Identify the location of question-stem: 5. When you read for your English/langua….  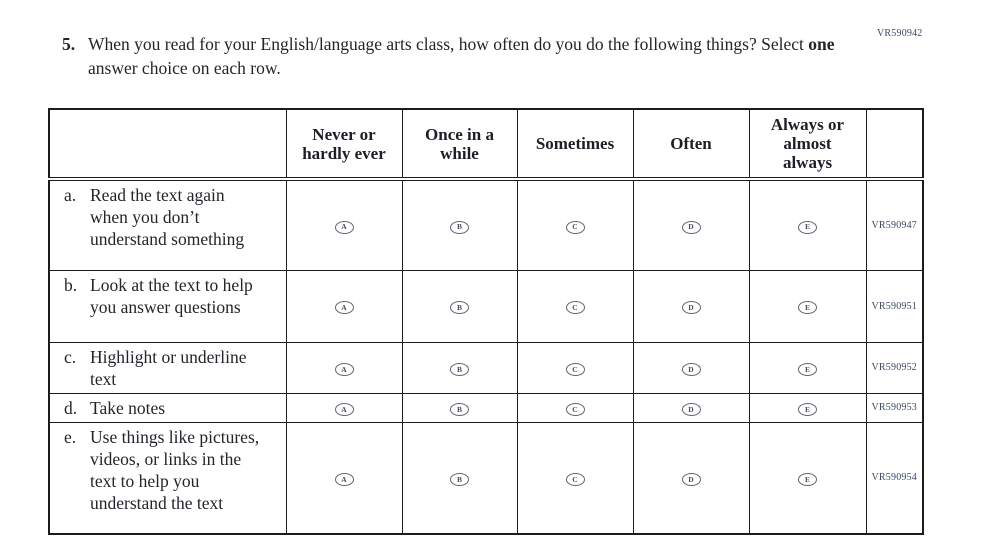
(449, 56).